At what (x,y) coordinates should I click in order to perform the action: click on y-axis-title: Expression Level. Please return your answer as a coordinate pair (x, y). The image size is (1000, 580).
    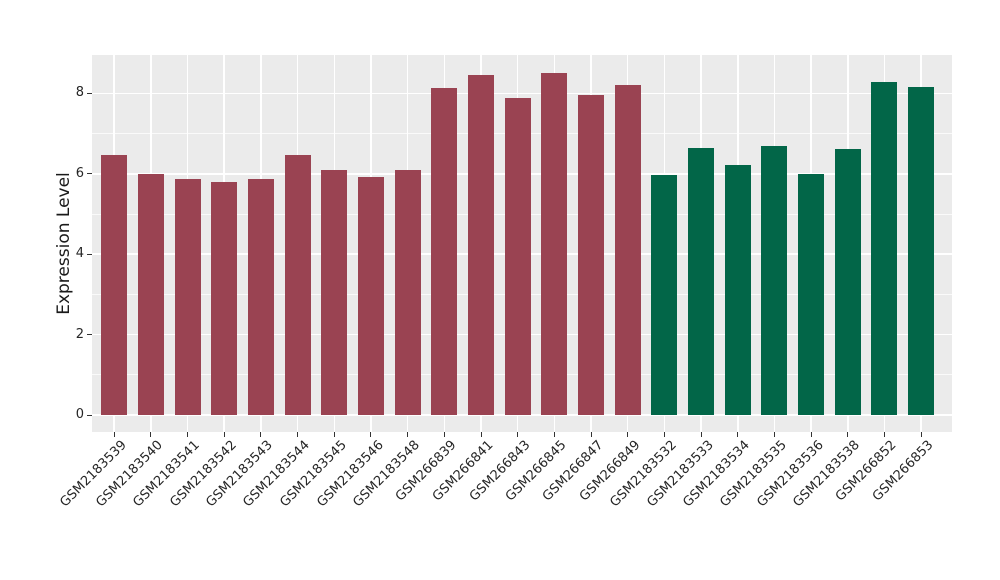
    Looking at the image, I should click on (64, 243).